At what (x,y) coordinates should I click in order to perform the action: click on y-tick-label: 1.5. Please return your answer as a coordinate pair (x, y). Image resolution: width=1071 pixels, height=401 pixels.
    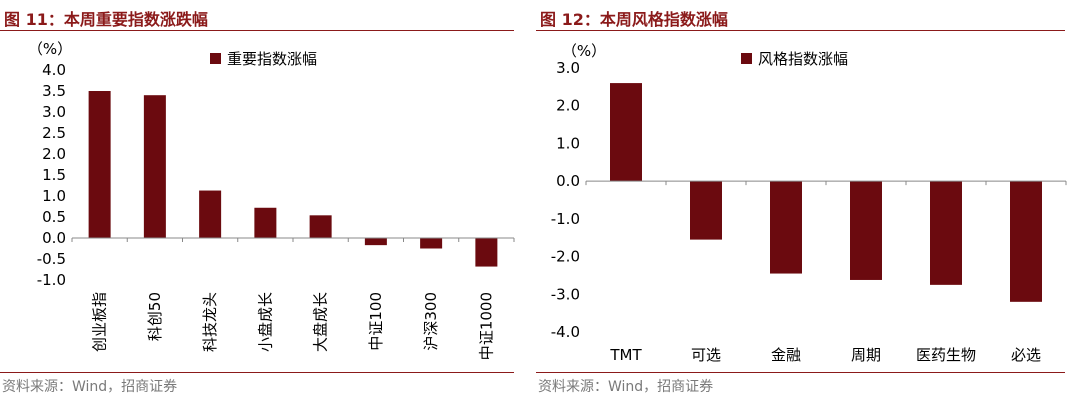
    Looking at the image, I should click on (54, 175).